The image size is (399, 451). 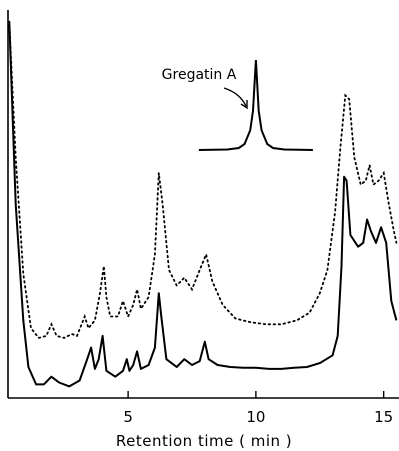 I want to click on x-tick-label-5: 5, so click(x=128, y=417).